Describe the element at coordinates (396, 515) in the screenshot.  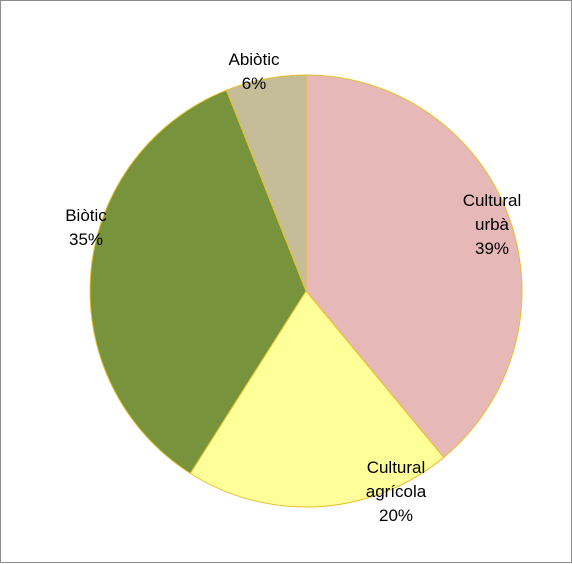
I see `slice-percent-1: 20%` at that location.